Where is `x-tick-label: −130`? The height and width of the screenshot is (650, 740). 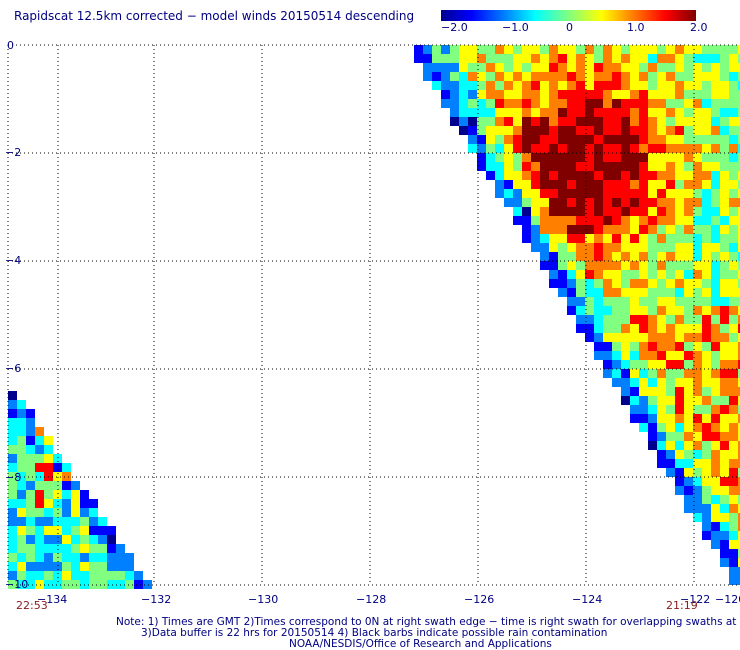 x-tick-label: −130 is located at coordinates (263, 599).